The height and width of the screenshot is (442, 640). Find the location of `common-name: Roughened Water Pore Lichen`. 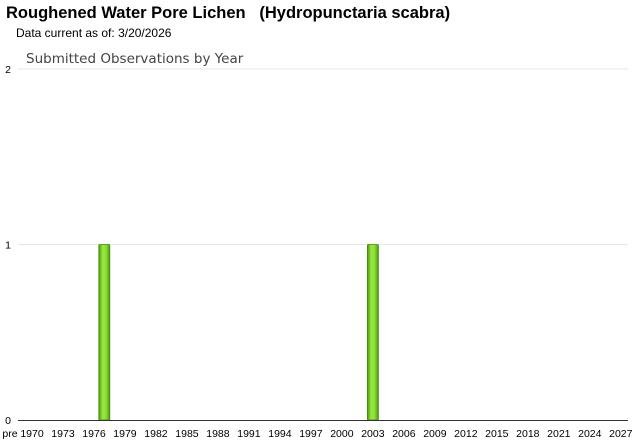

common-name: Roughened Water Pore Lichen is located at coordinates (126, 13).